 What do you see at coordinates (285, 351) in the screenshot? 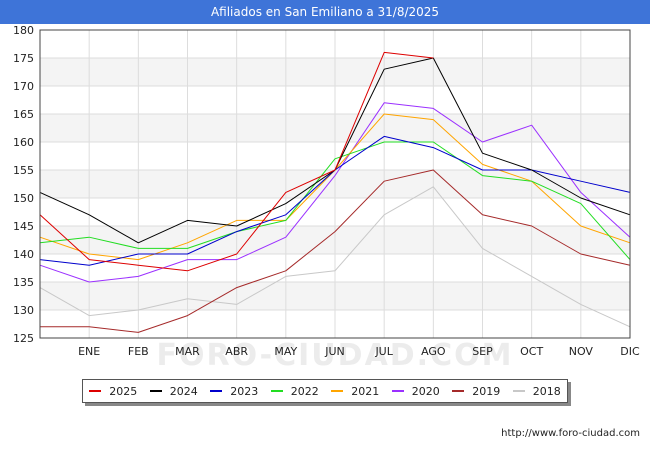
I see `x-tick-label: MAY` at bounding box center [285, 351].